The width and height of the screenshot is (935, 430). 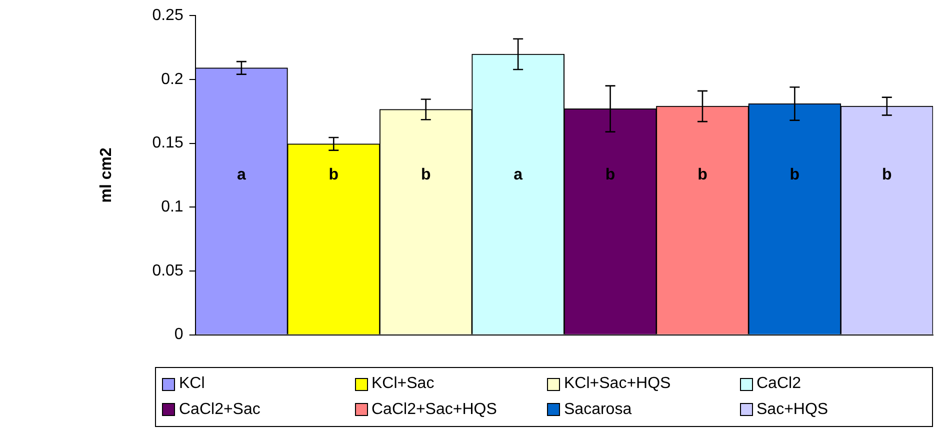 I want to click on legend-label: Sac+HQS, so click(x=792, y=409).